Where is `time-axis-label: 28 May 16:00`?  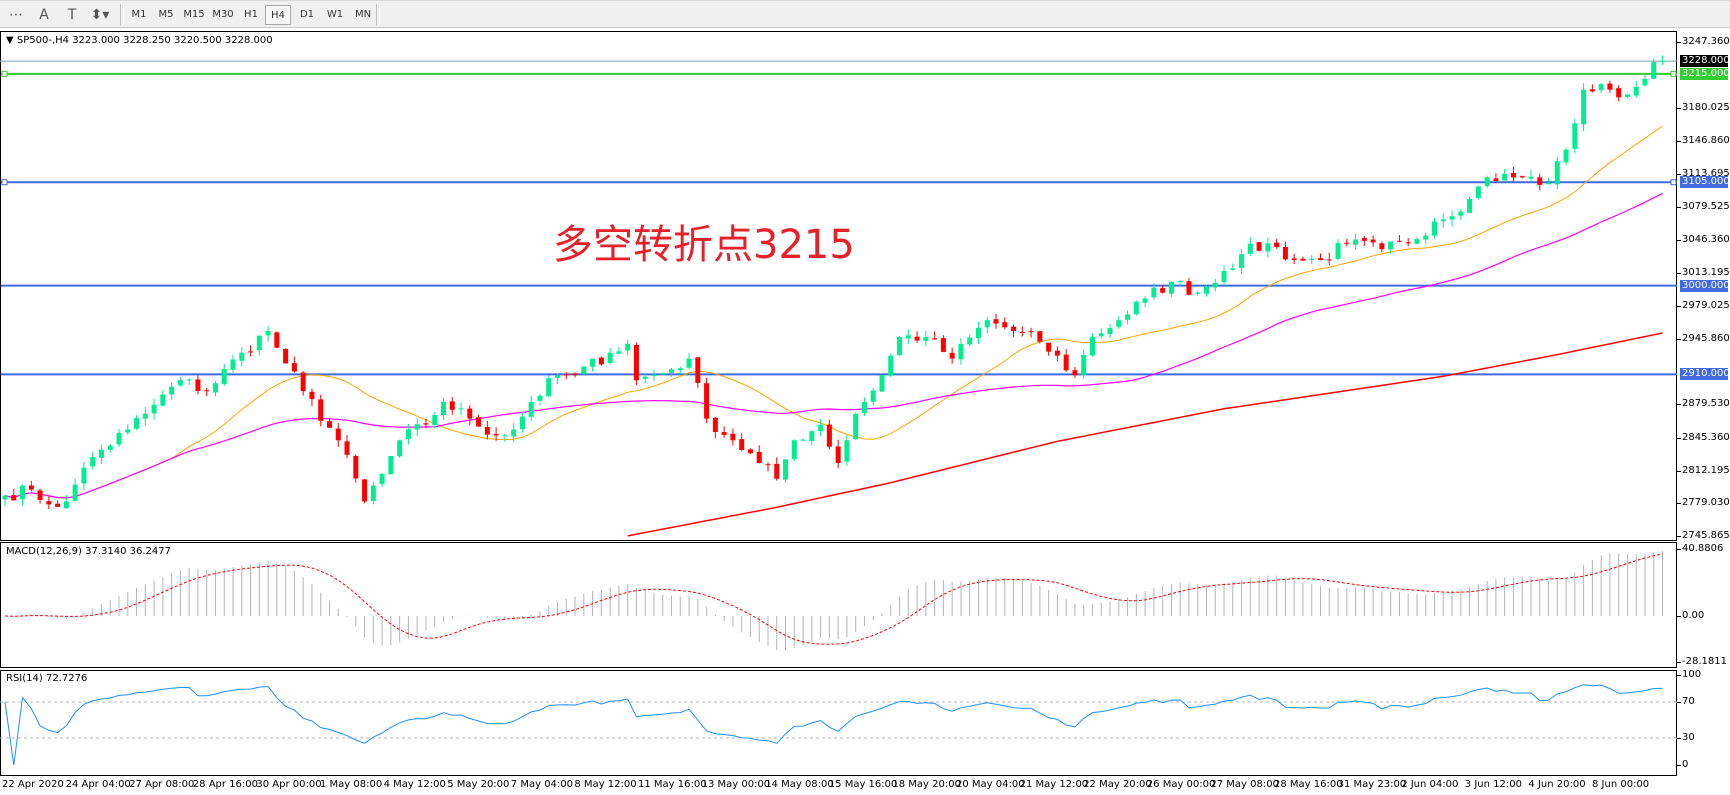
time-axis-label: 28 May 16:00 is located at coordinates (1308, 784).